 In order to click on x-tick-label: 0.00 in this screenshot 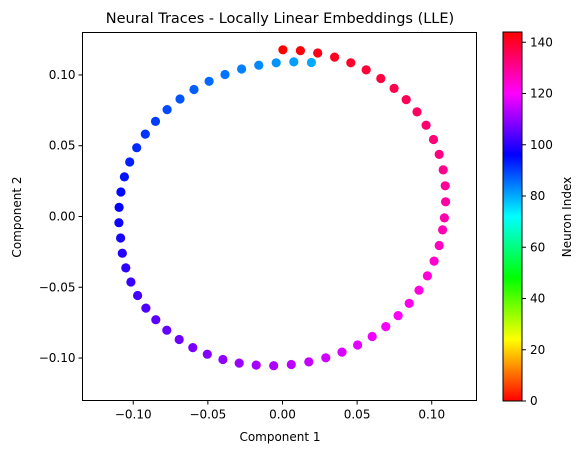, I will do `click(282, 415)`.